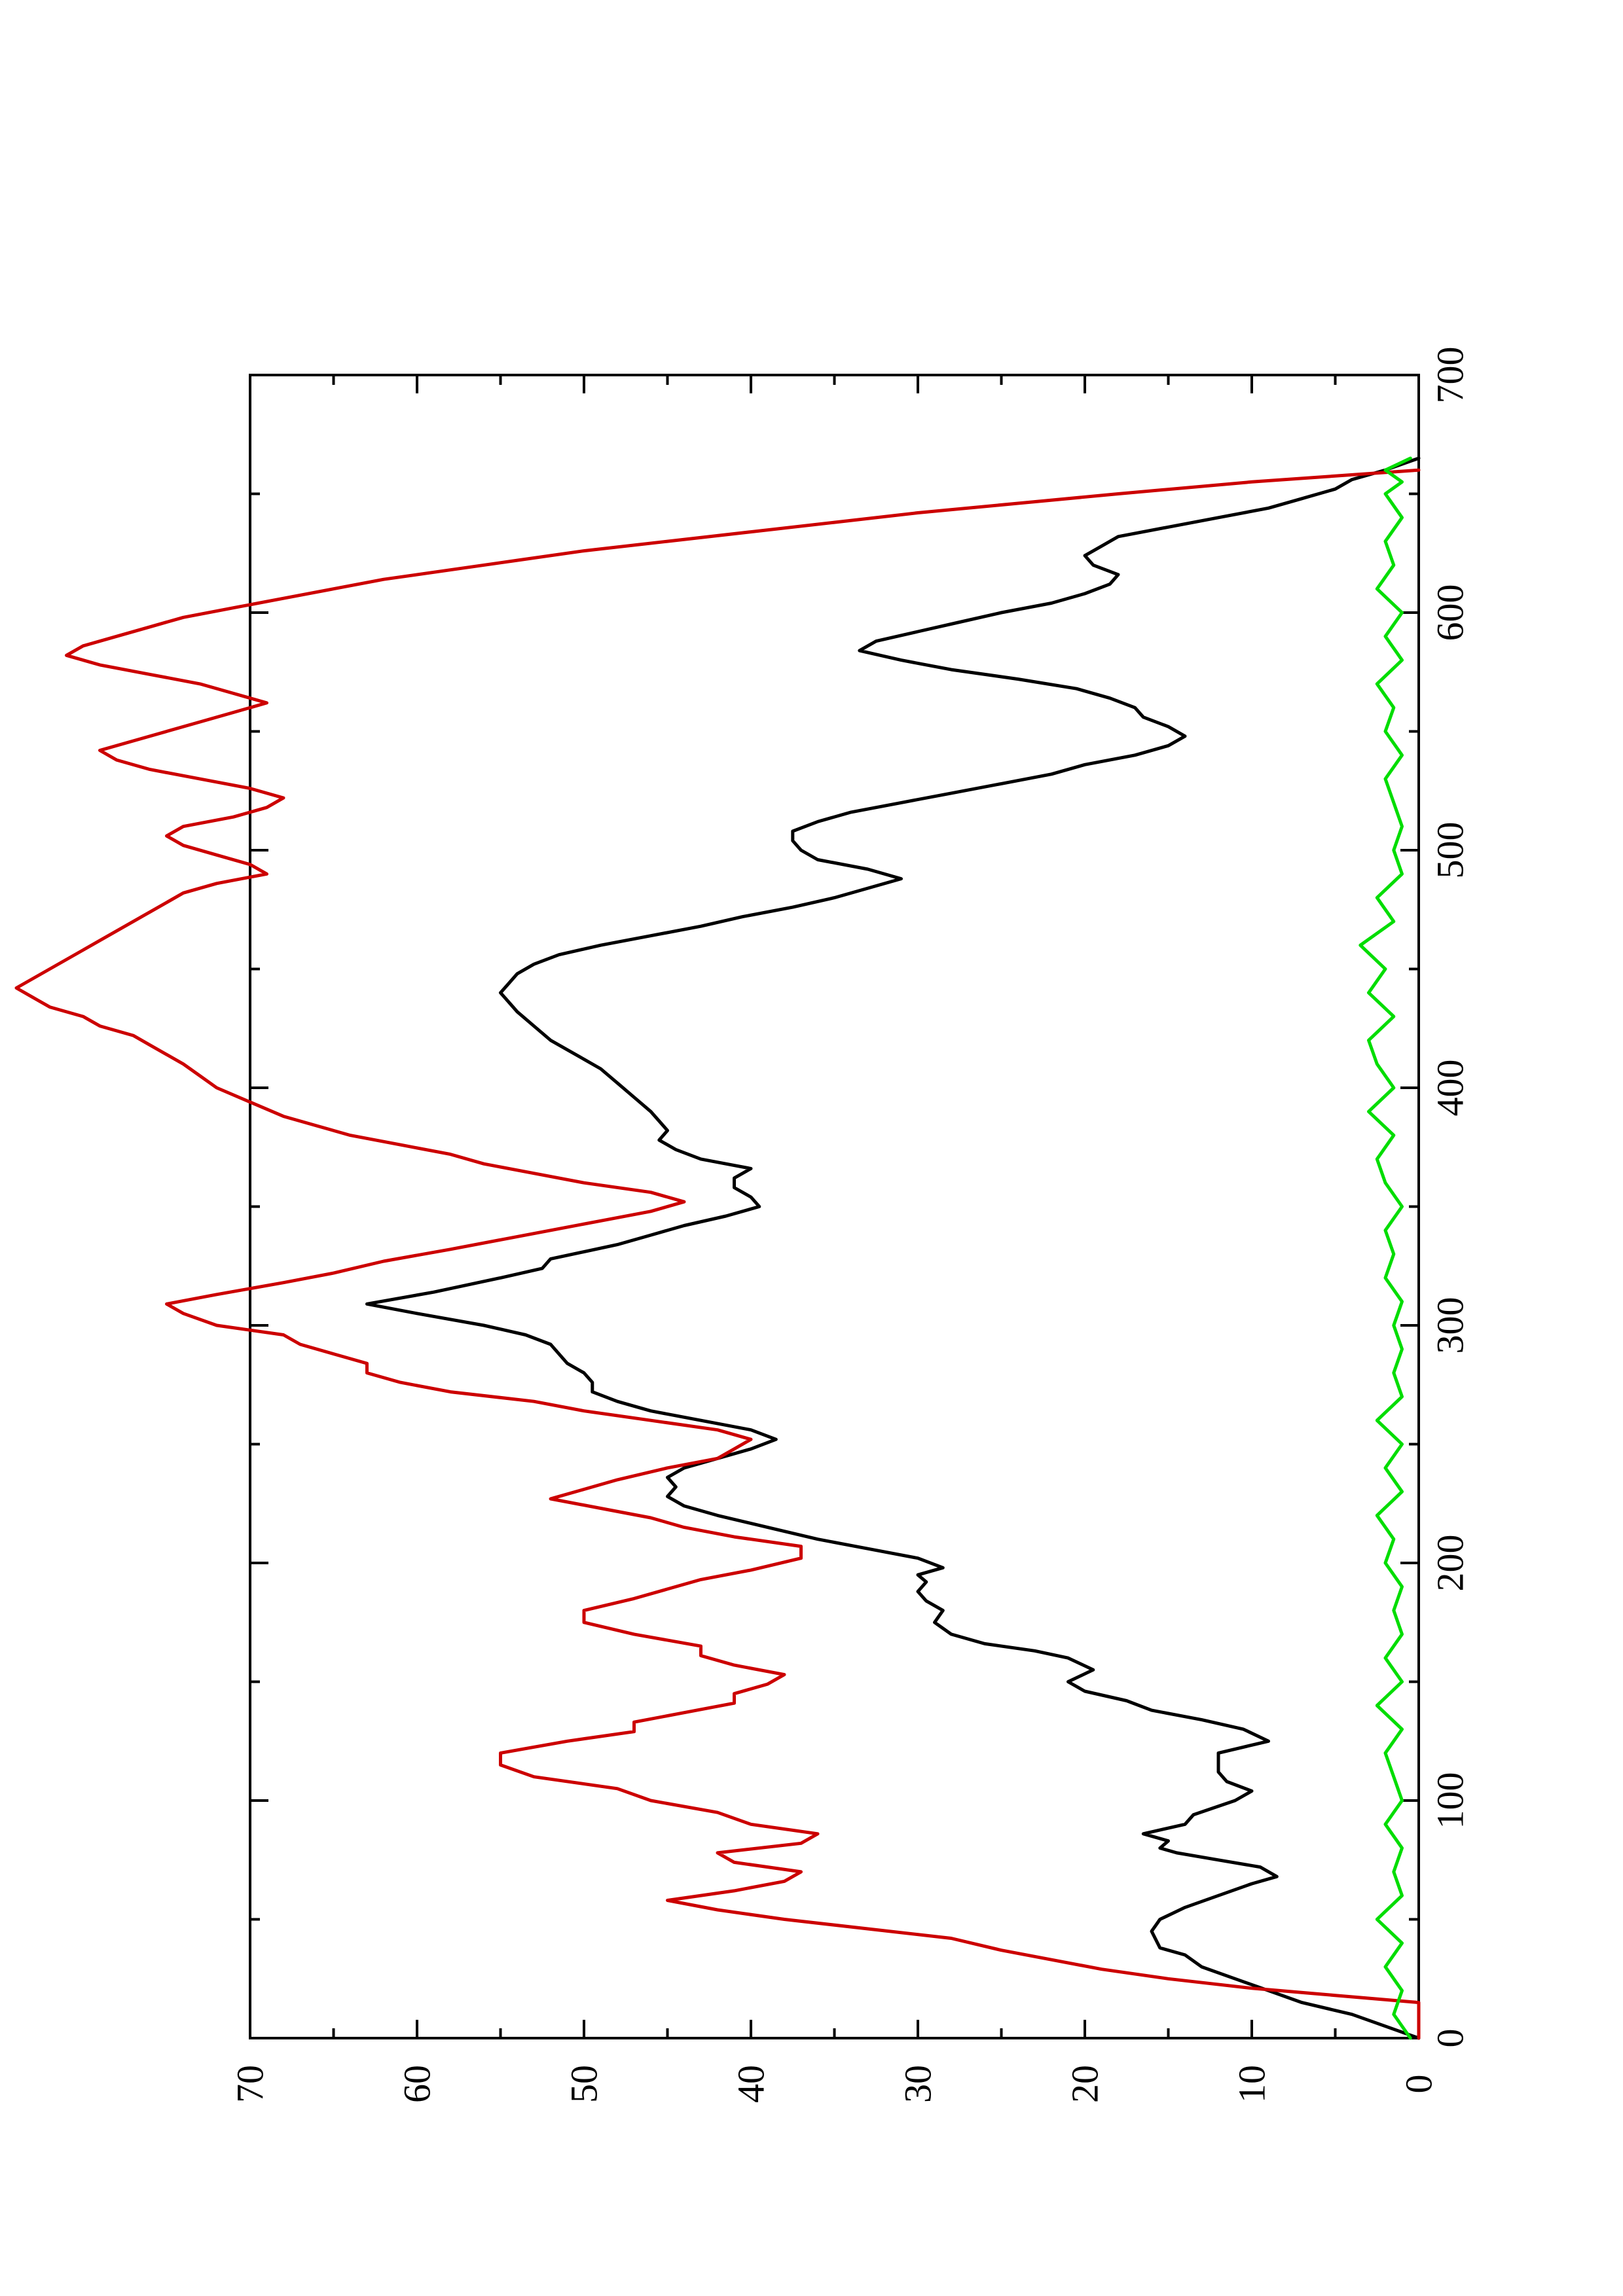 This screenshot has height=2296, width=1623. Describe the element at coordinates (1450, 2038) in the screenshot. I see `x-tick-label: 0` at that location.